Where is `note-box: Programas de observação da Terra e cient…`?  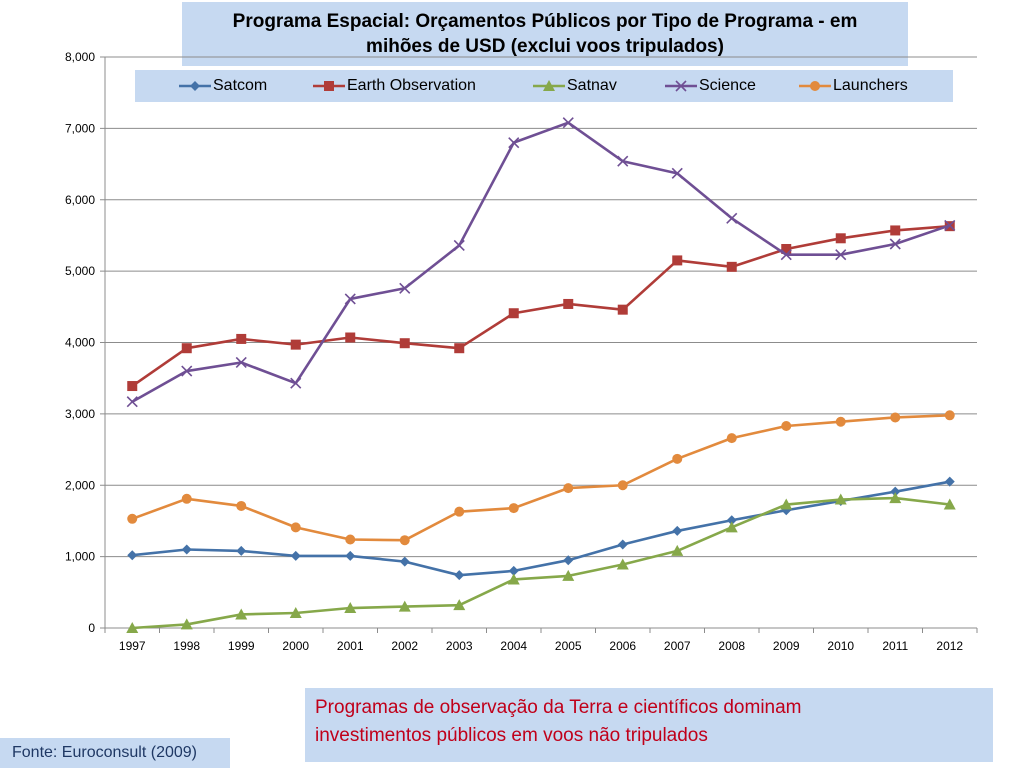 note-box: Programas de observação da Terra e cient… is located at coordinates (649, 725).